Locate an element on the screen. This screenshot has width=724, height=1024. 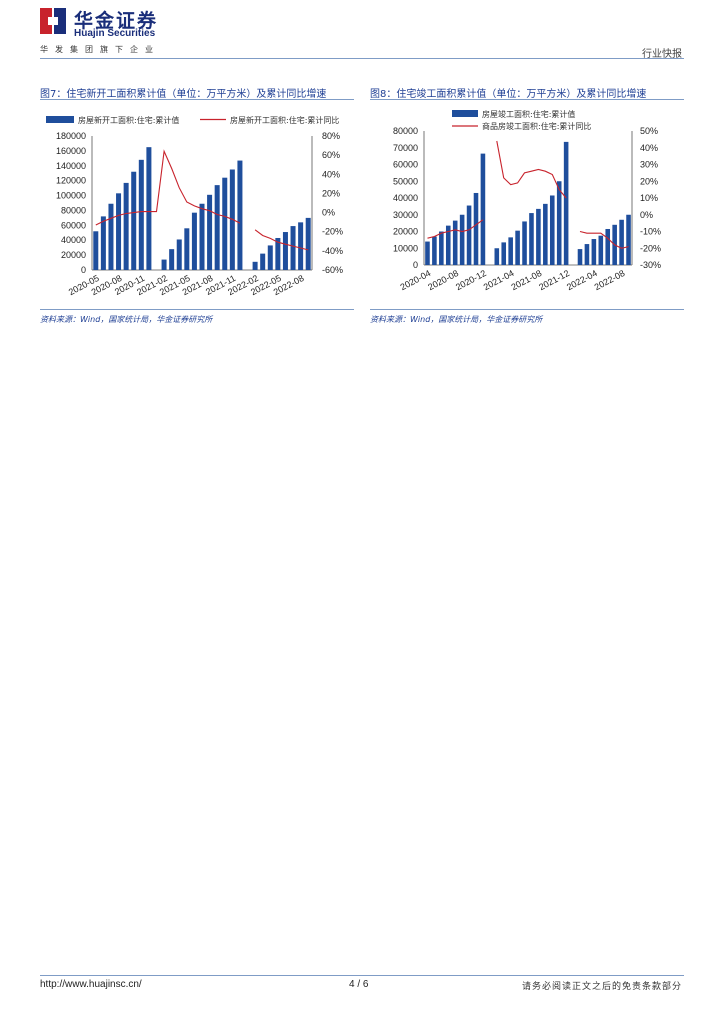
left-axis-tick: 100000 is located at coordinates (71, 196).